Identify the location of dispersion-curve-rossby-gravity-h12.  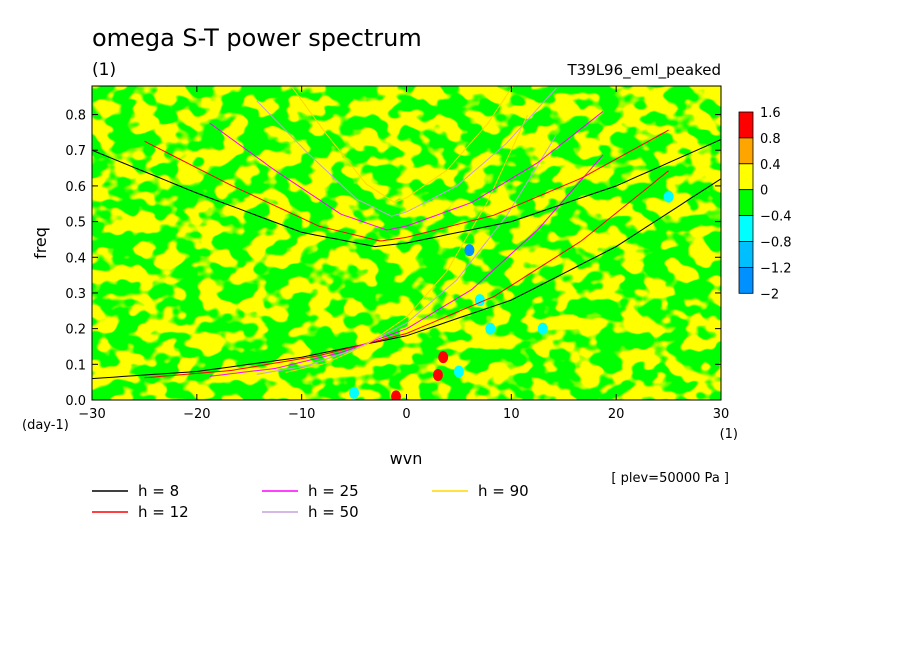
(406, 185).